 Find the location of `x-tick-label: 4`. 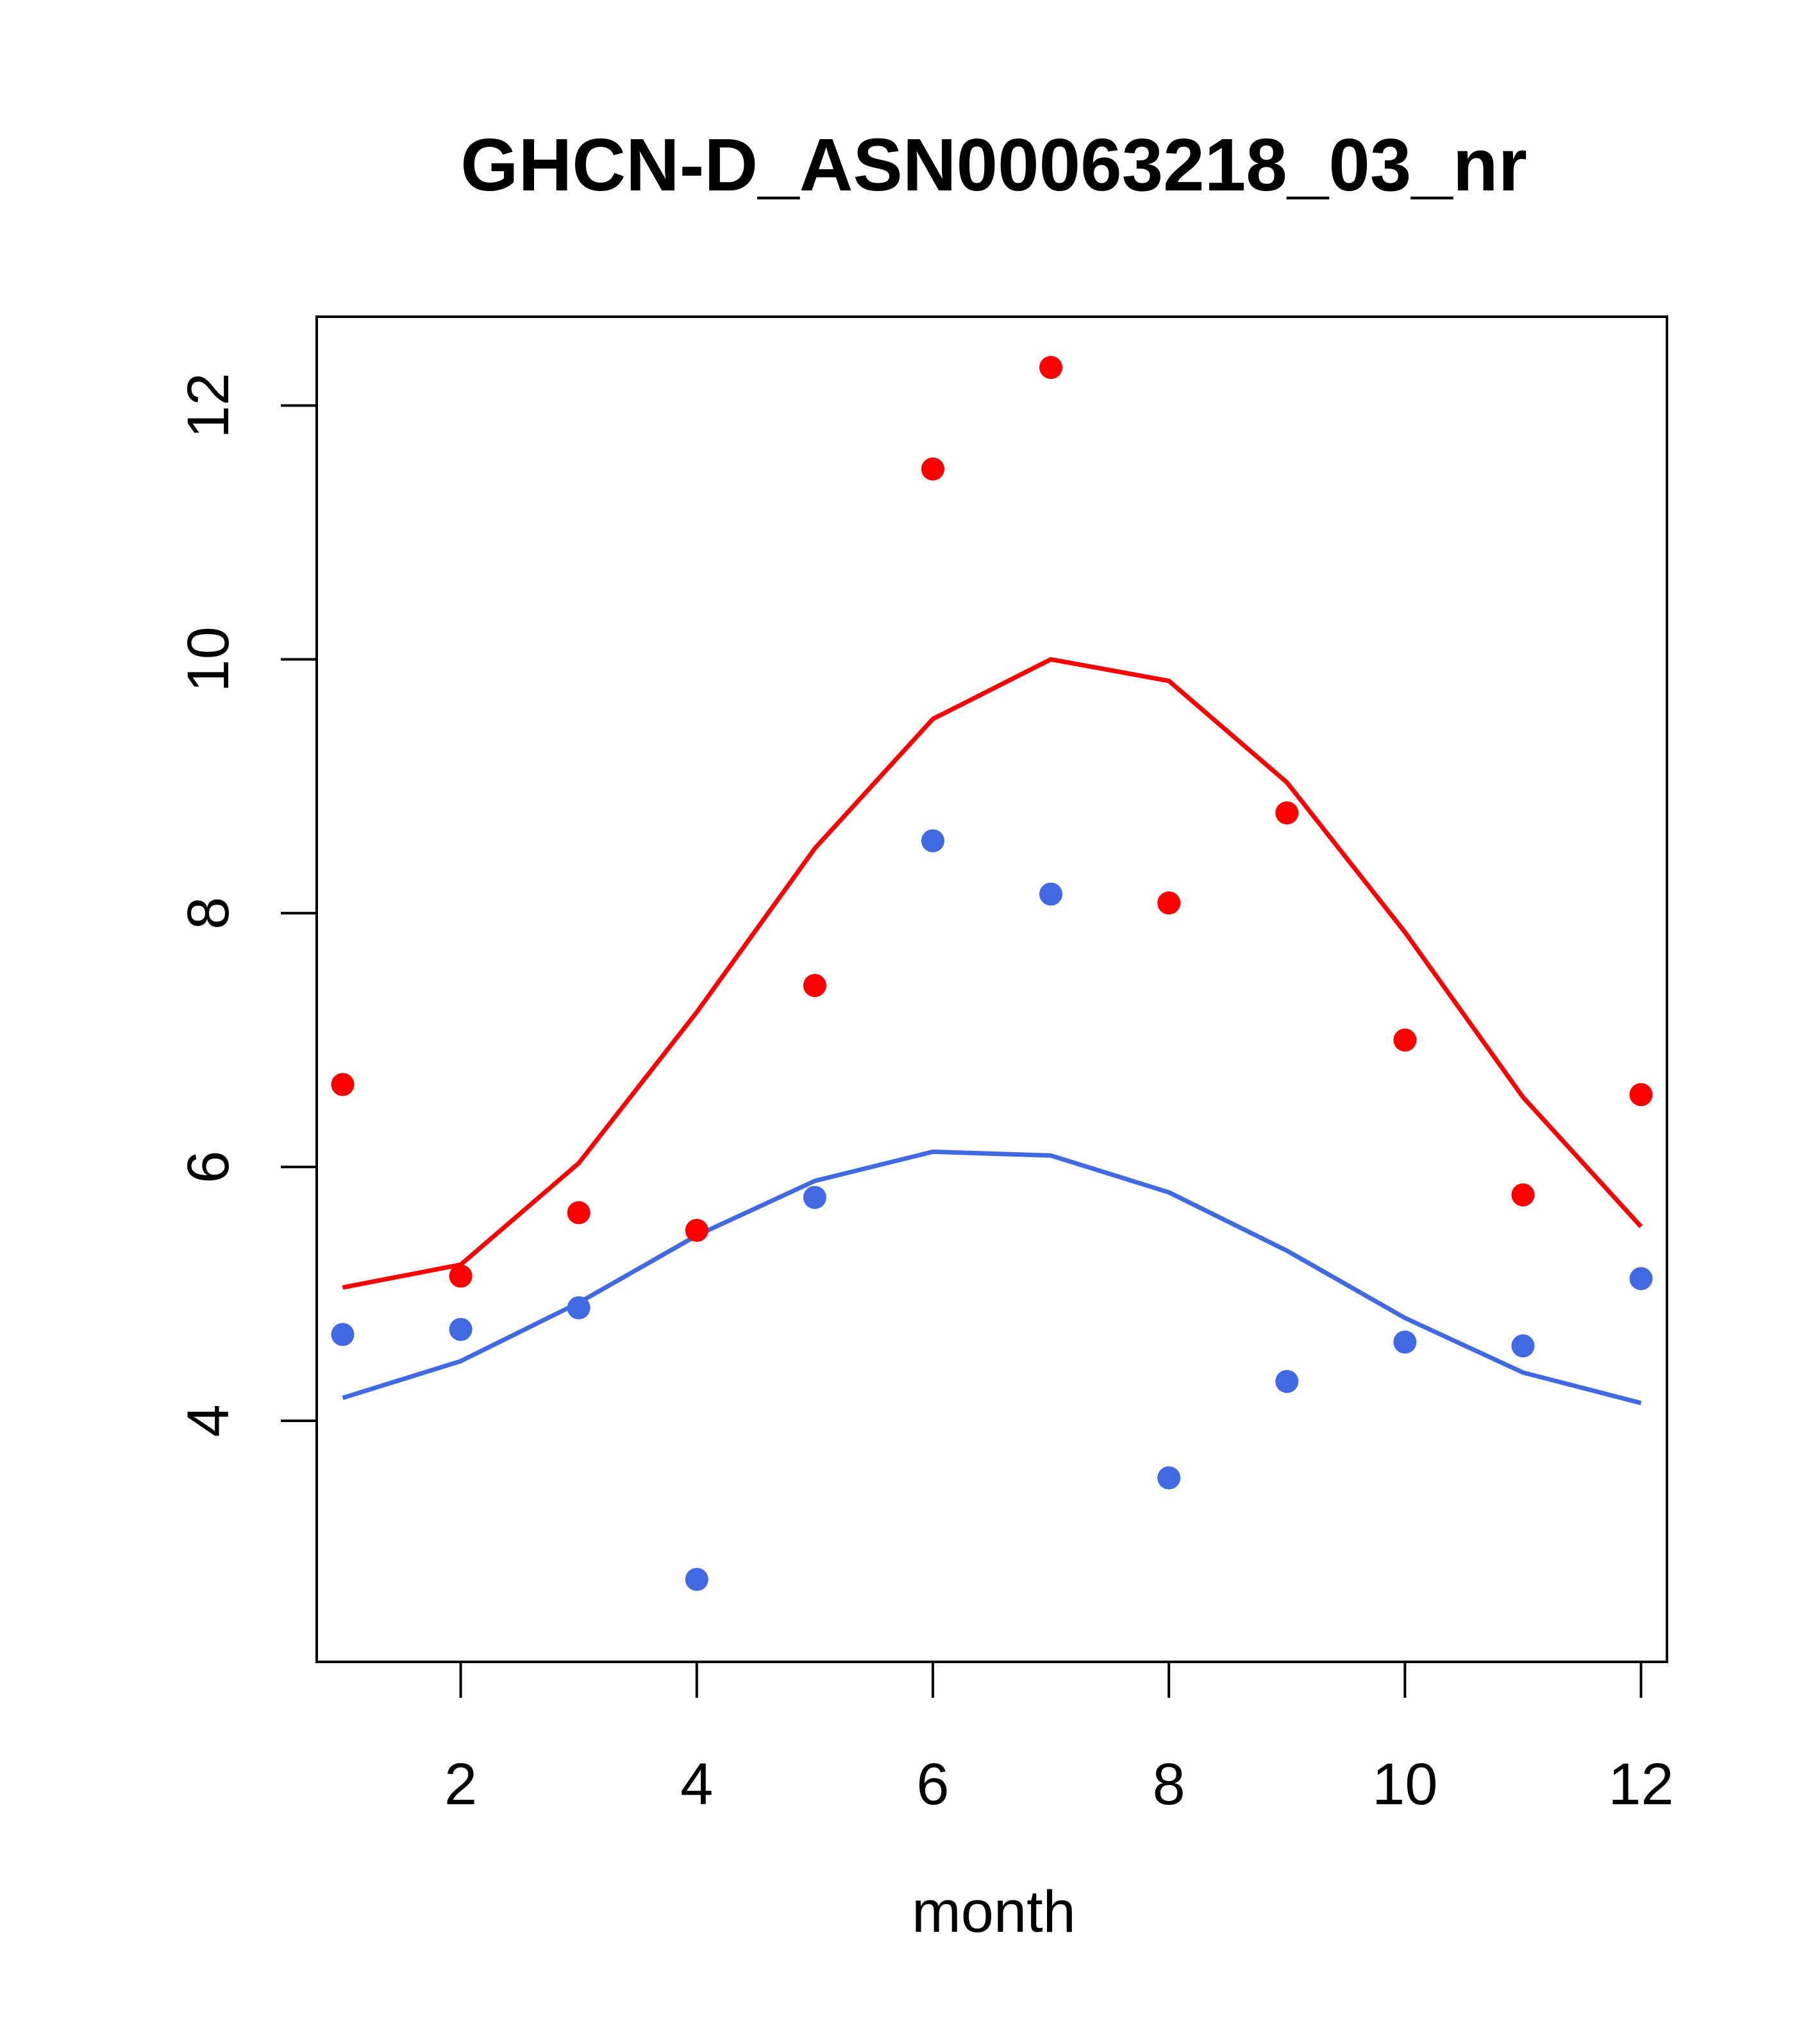

x-tick-label: 4 is located at coordinates (696, 1785).